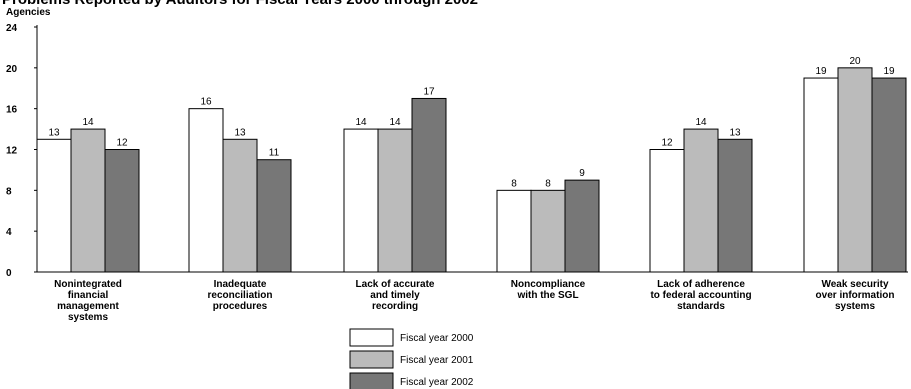 This screenshot has height=389, width=911. Describe the element at coordinates (239, 295) in the screenshot. I see `x-category-label: Inadequate reconciliation procedures` at that location.